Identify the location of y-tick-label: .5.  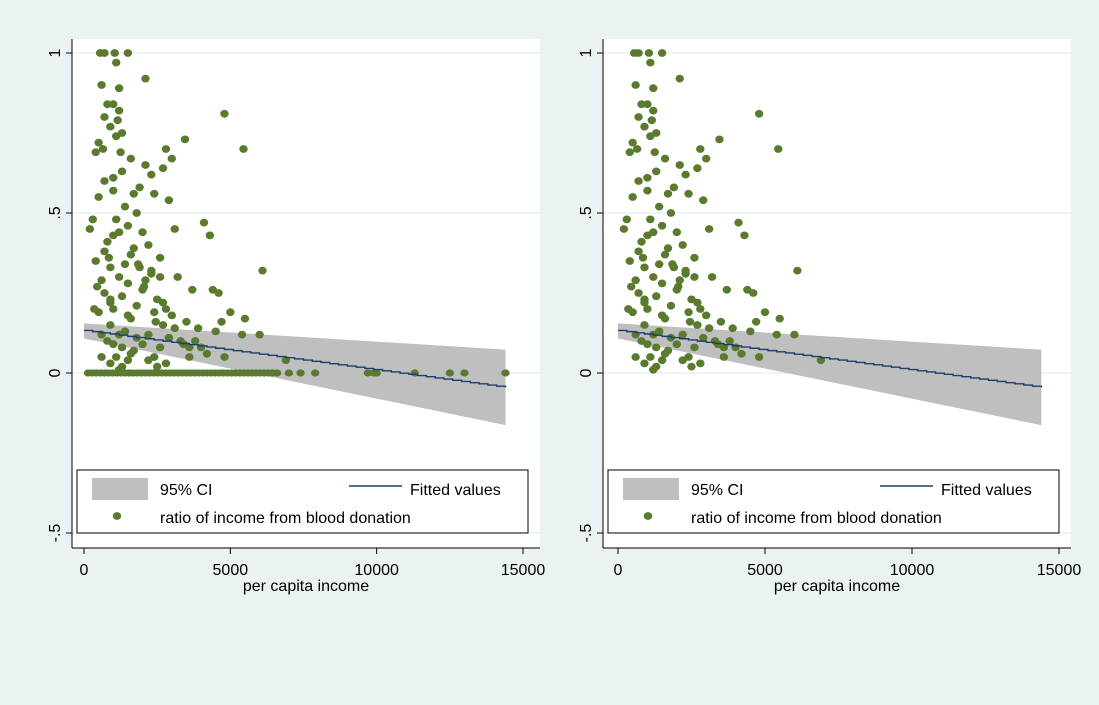
(586, 212).